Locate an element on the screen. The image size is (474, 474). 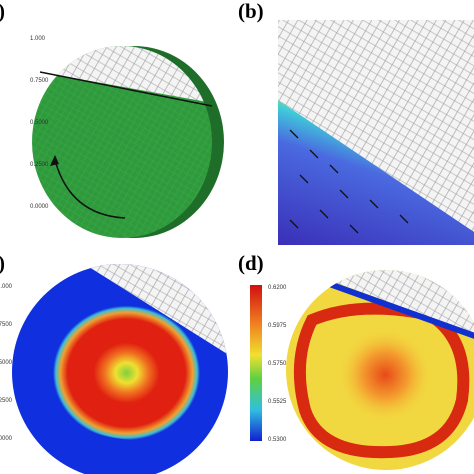
colorbar-labels: 0.6200 0.5975 0.5750 0.5525 0.5300 is located at coordinates (277, 364).